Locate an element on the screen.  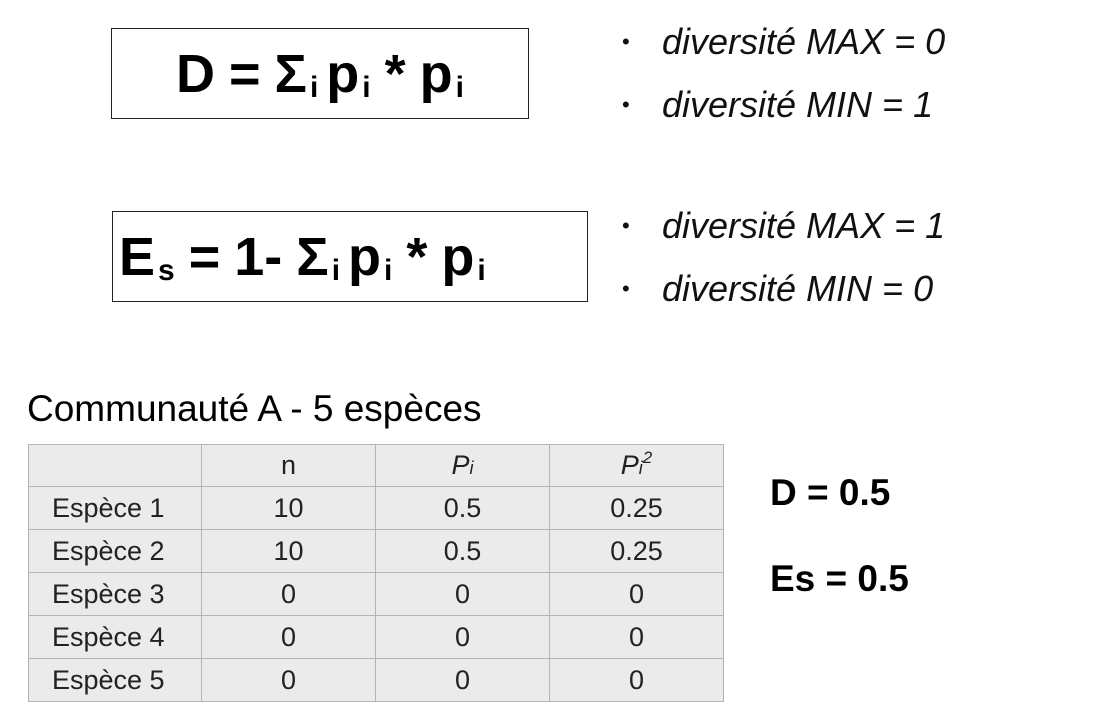
formula-one-minus: 1- is located at coordinates (258, 256).